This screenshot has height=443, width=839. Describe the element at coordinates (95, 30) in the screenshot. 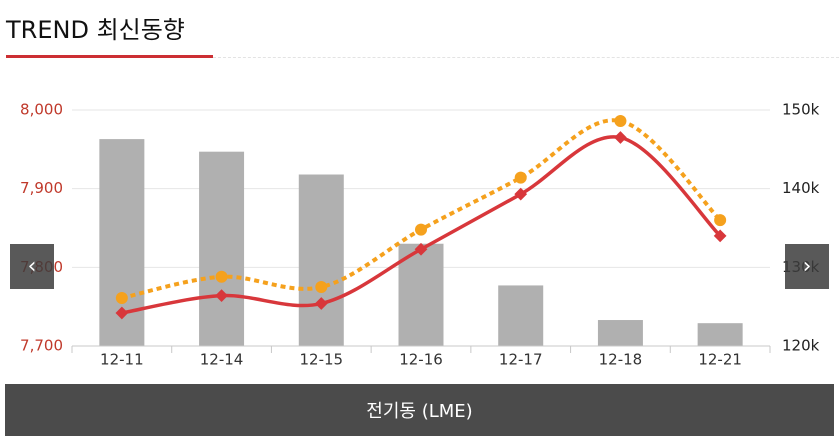

I see `page-title: TREND 최신동향` at that location.